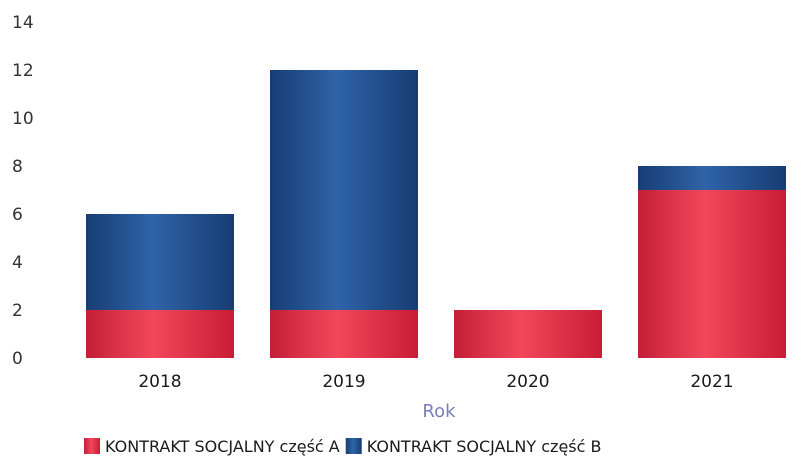 The height and width of the screenshot is (464, 804). What do you see at coordinates (160, 334) in the screenshot?
I see `bar-segment-2018-czesc-a` at bounding box center [160, 334].